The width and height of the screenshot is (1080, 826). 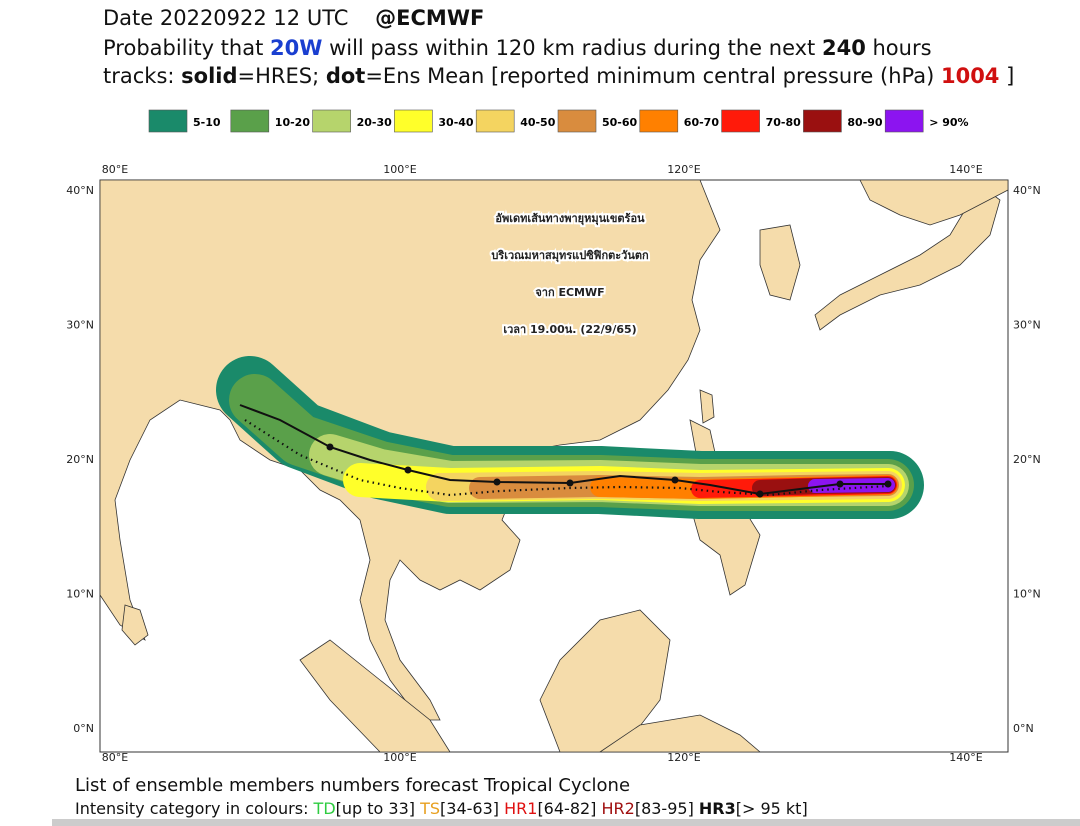 I want to click on text: @ECMWF, so click(x=430, y=18).